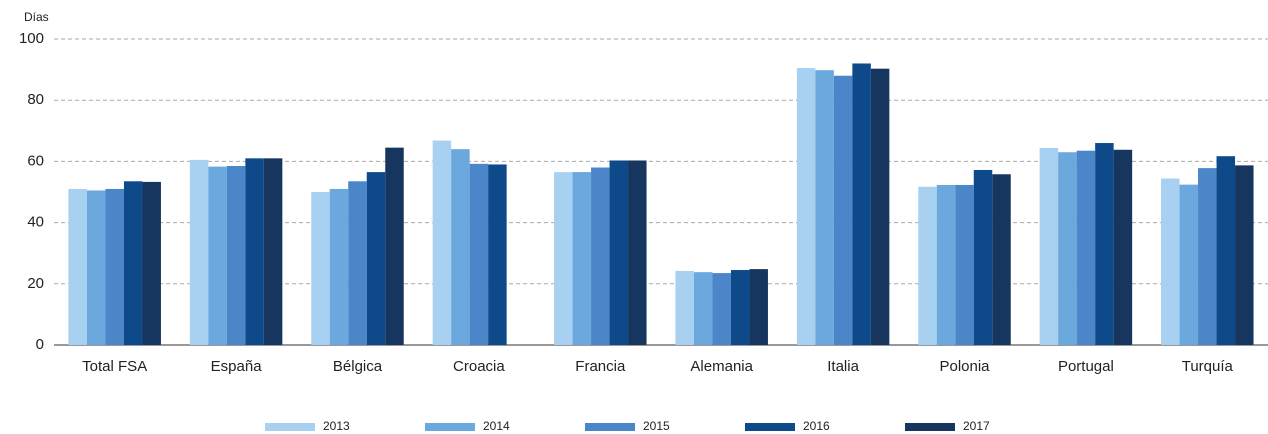  I want to click on y-tick-label: 40, so click(35, 222).